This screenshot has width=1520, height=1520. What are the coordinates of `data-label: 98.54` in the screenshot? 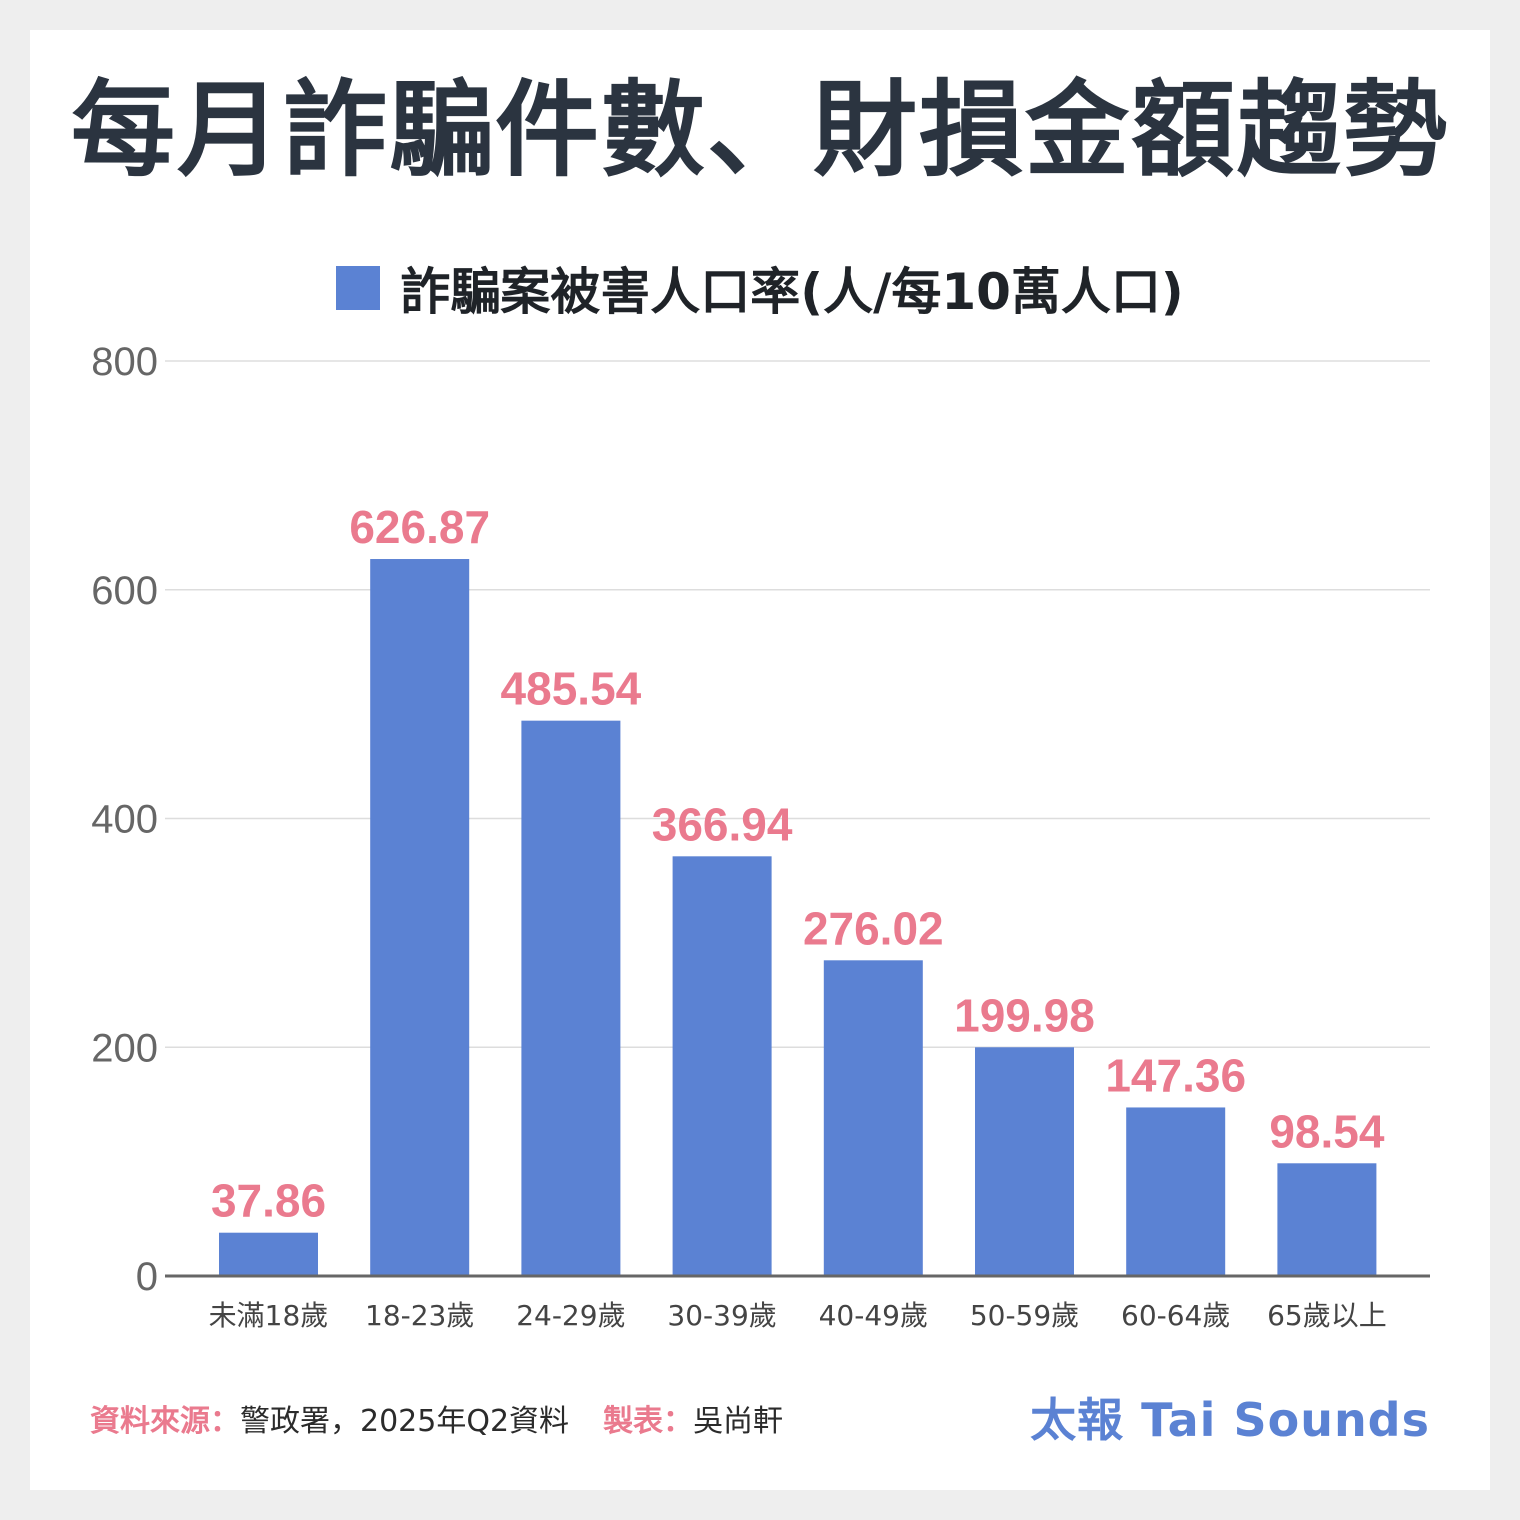 It's located at (1327, 1131).